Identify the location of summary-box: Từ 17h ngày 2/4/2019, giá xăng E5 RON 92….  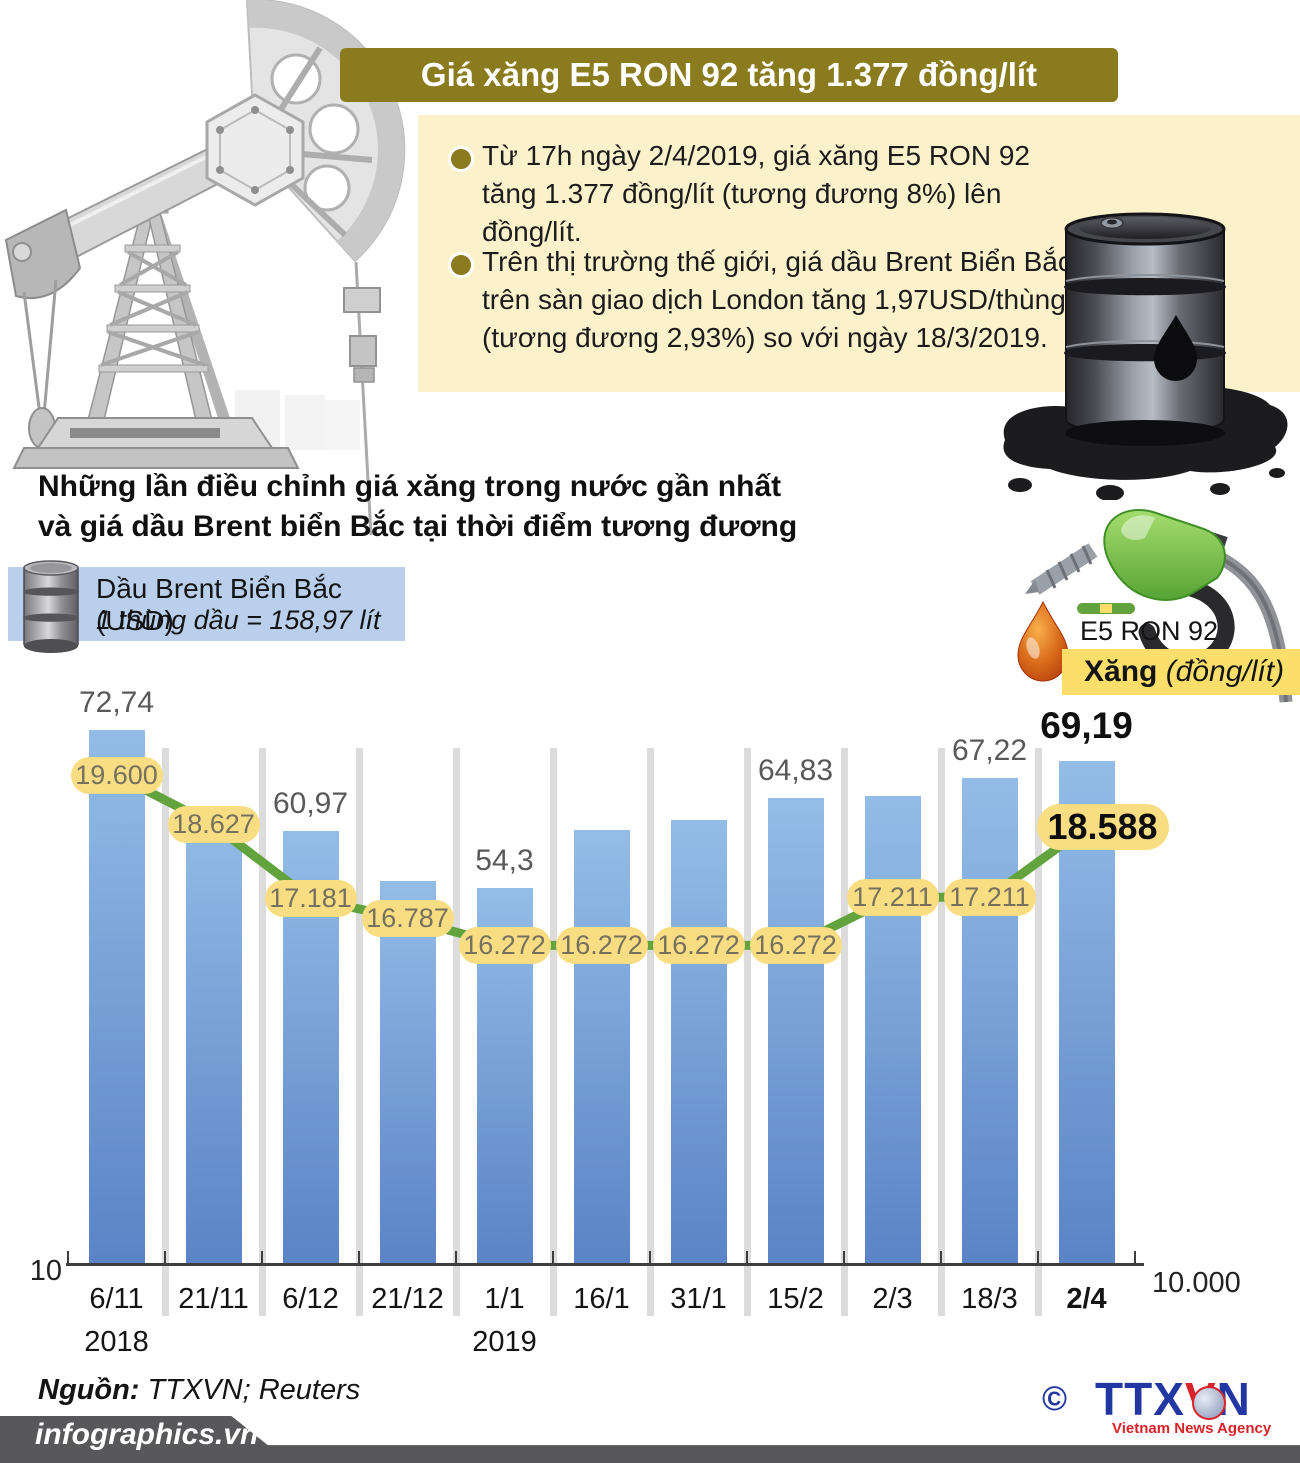
(859, 253).